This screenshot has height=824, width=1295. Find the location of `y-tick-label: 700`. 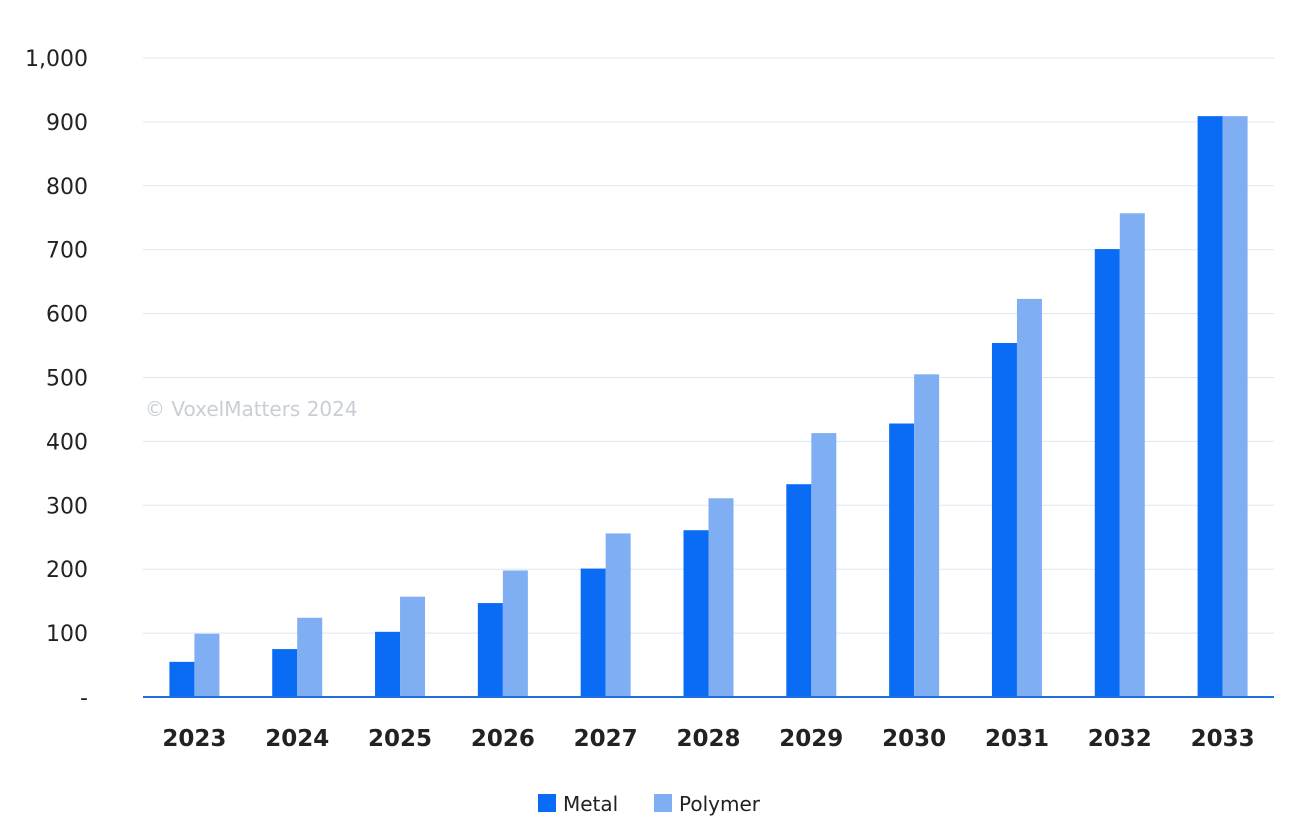

y-tick-label: 700 is located at coordinates (67, 251).